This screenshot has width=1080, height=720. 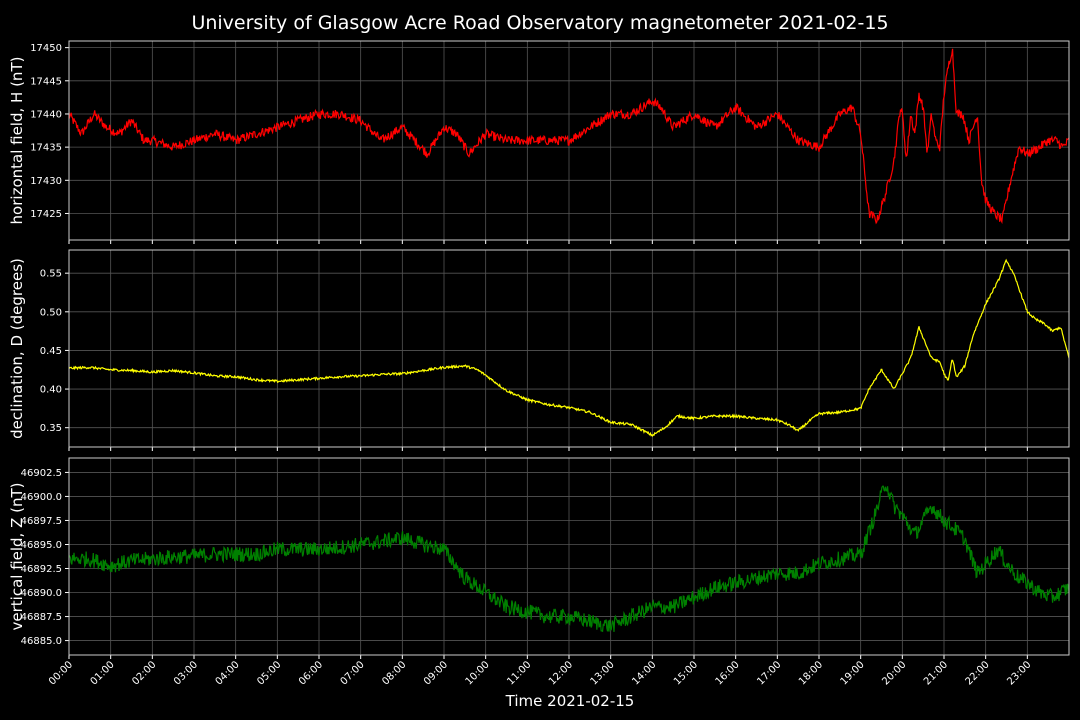 I want to click on y-tick-label: 0.35, so click(x=51, y=428).